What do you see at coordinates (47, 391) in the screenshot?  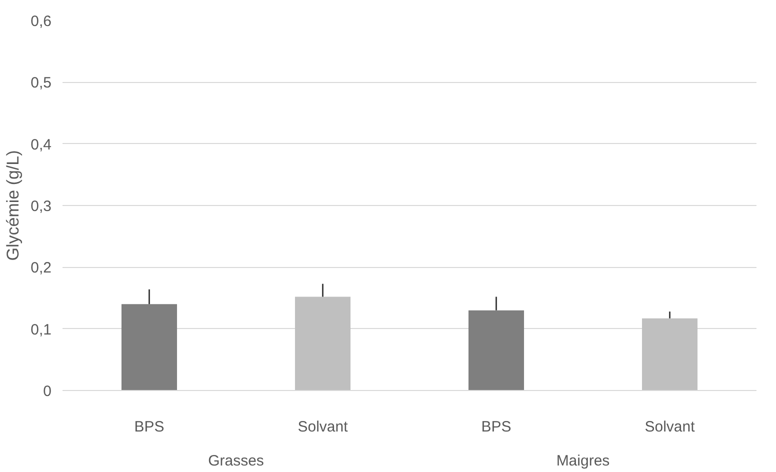 I see `y-tick-label: 0` at bounding box center [47, 391].